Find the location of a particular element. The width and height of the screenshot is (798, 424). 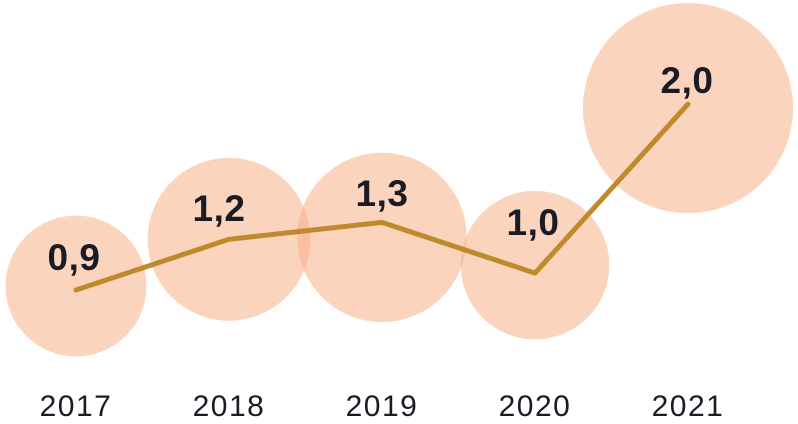

x-axis-label-2019: 2019 is located at coordinates (382, 406).